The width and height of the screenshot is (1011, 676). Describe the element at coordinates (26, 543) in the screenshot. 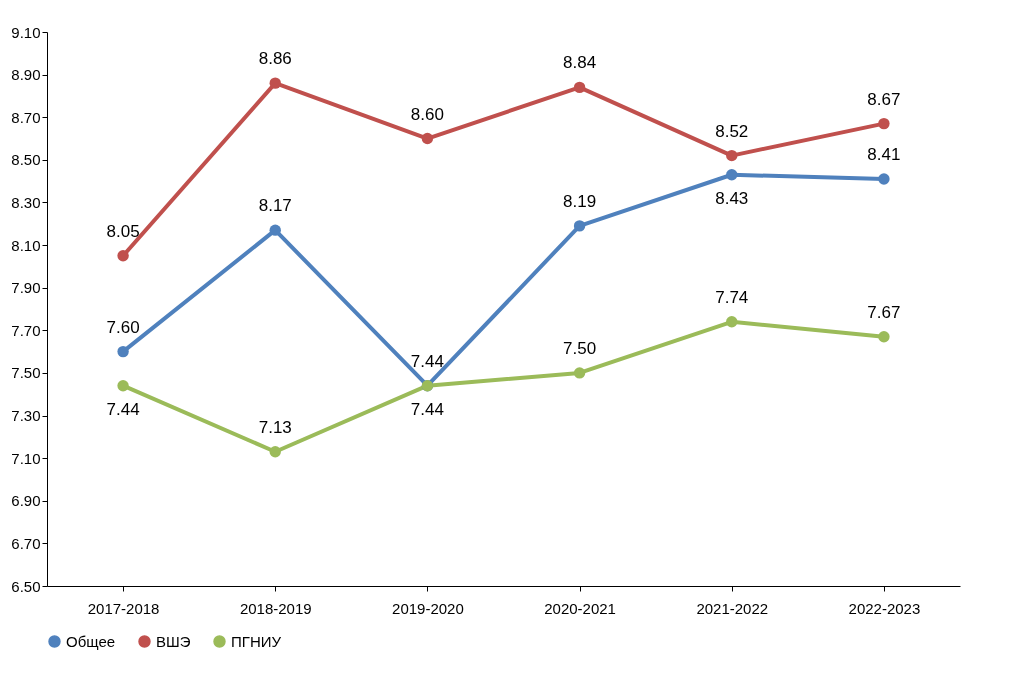

I see `y-tick-label: 6.70` at that location.